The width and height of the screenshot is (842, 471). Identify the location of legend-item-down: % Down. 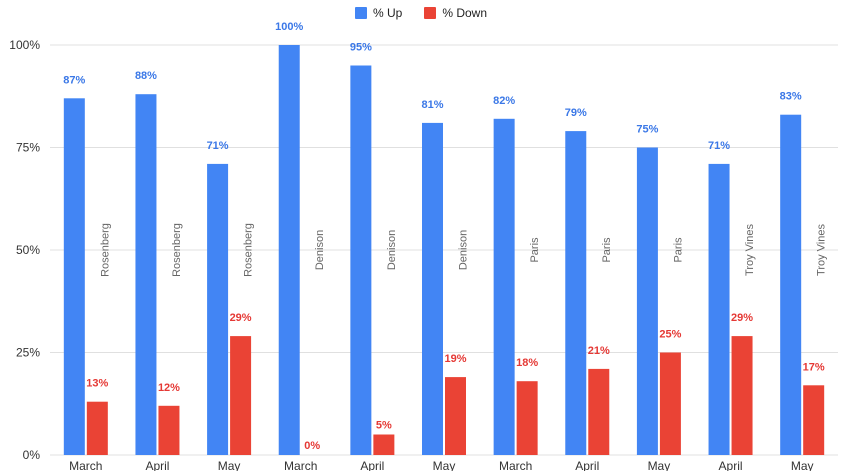
(455, 13).